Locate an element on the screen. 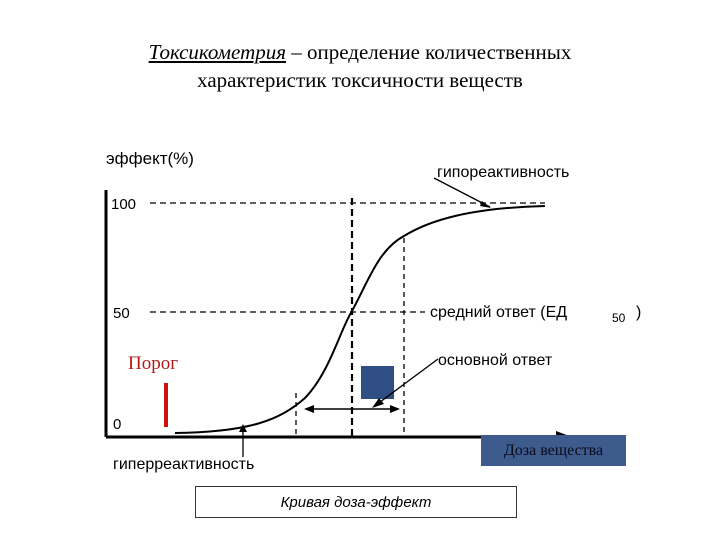  label-mean-response: средний ответ (ЕД is located at coordinates (498, 312).